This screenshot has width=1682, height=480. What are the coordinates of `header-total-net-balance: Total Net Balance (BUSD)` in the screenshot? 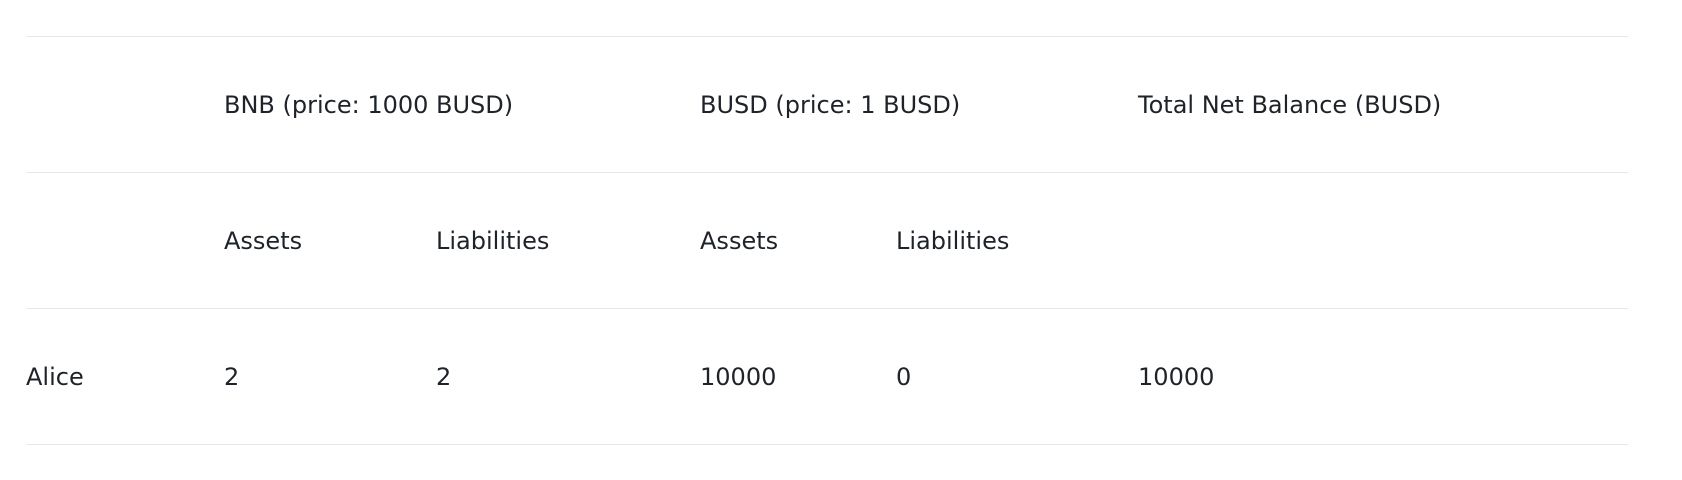 It's located at (1290, 104).